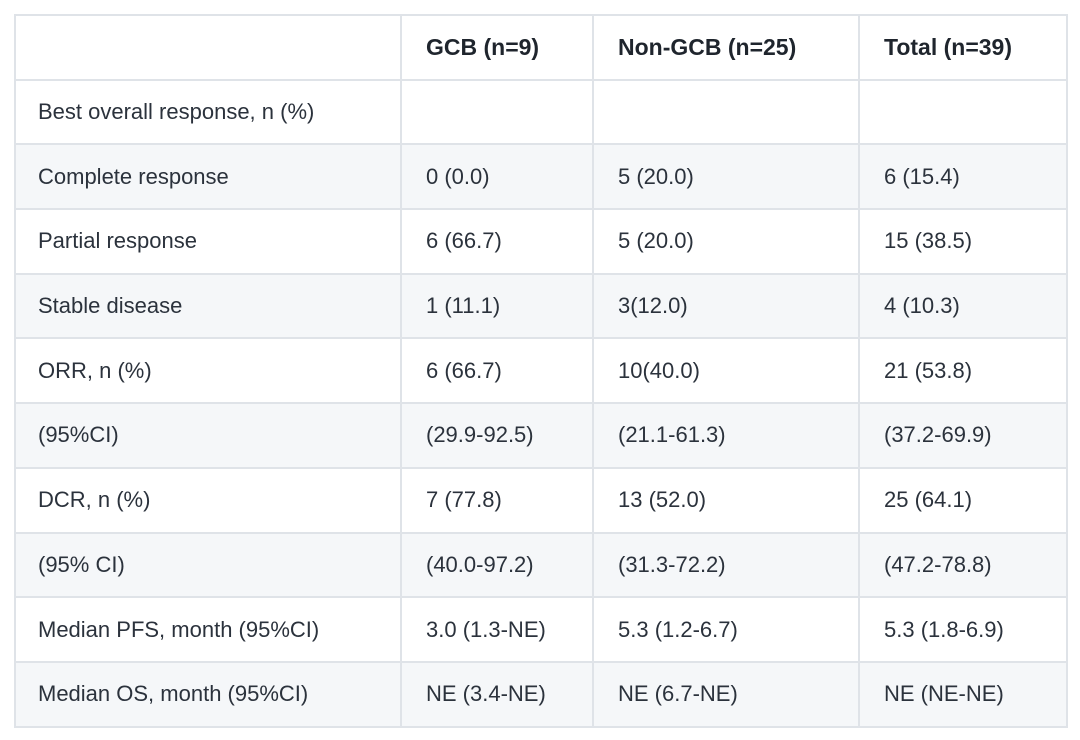 Image resolution: width=1080 pixels, height=740 pixels. I want to click on column-header-gcb: GCB (n=9), so click(497, 47).